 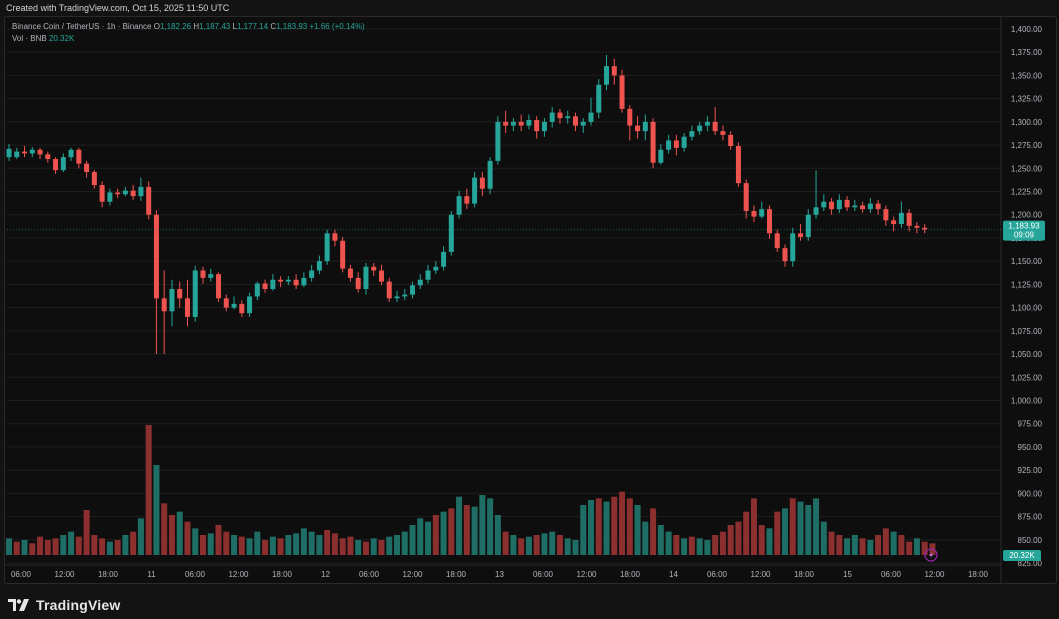 What do you see at coordinates (61, 38) in the screenshot?
I see `volume-value: 20.32K` at bounding box center [61, 38].